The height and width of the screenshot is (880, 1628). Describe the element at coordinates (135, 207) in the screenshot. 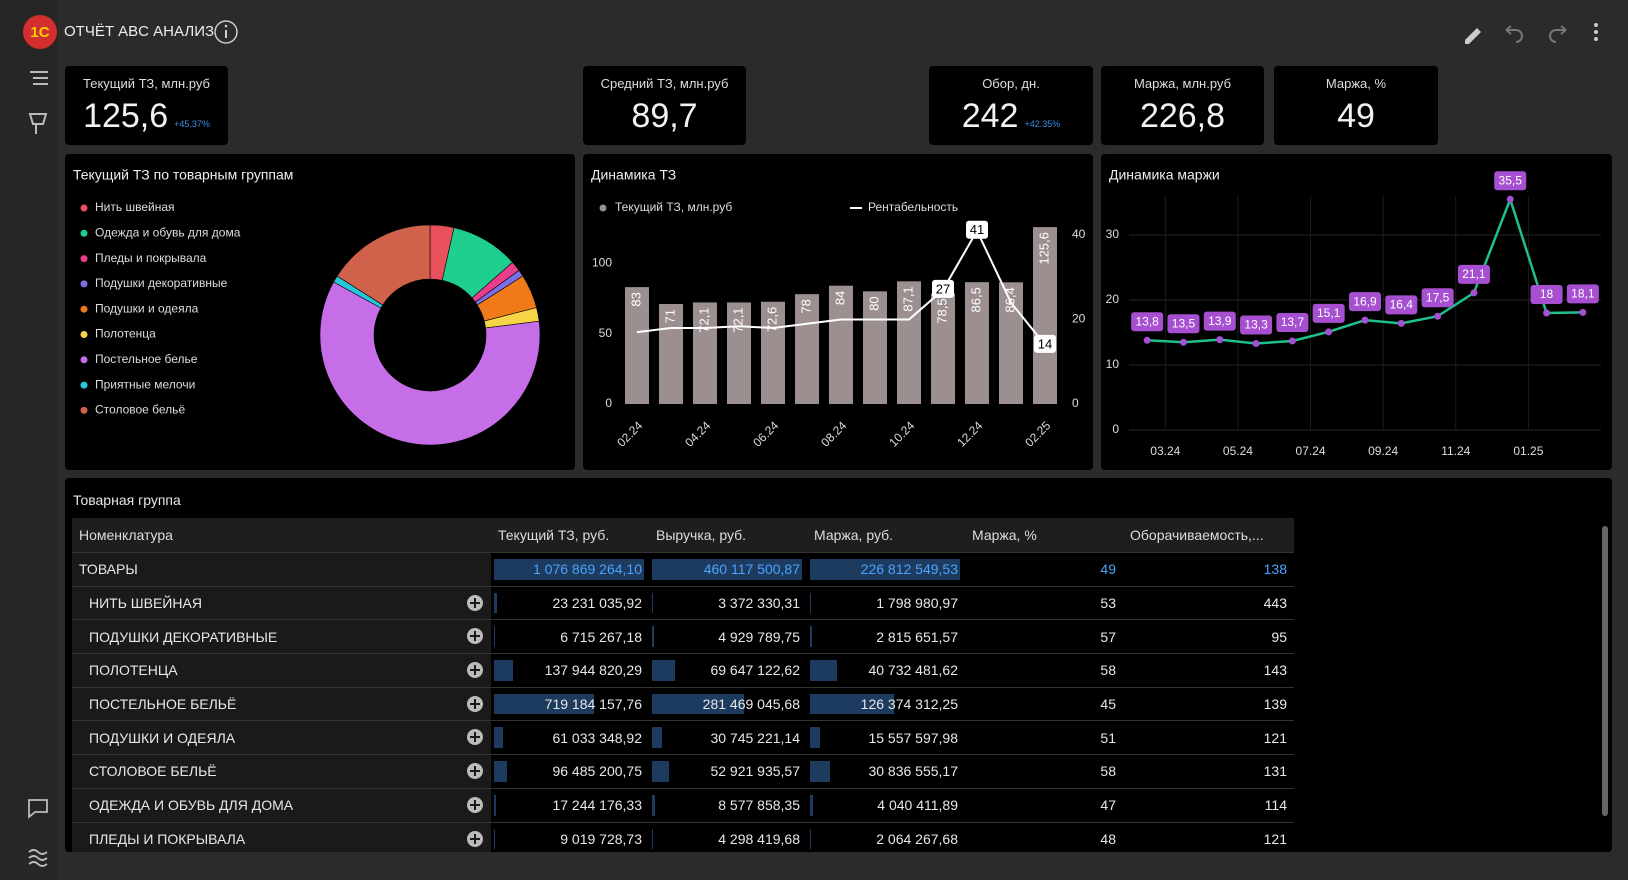

I see `legend-label: Нить швейная` at that location.